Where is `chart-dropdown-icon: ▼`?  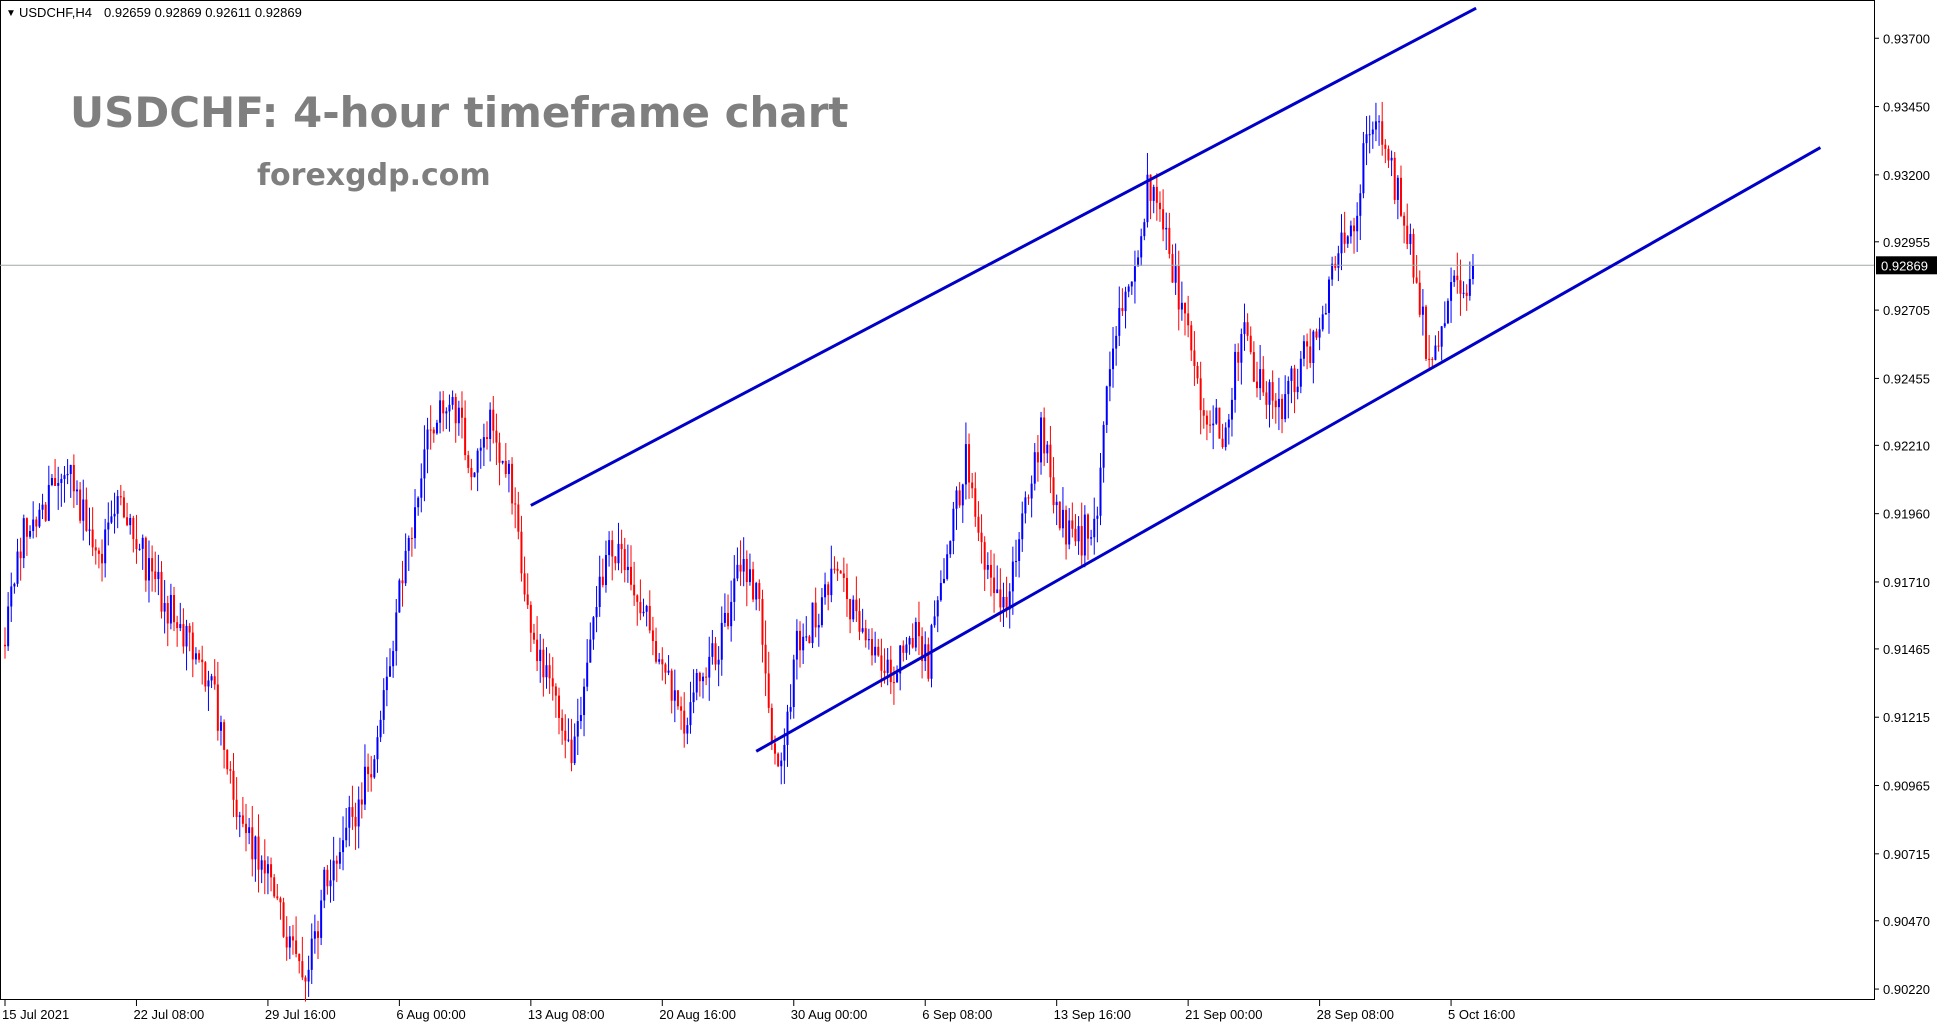 chart-dropdown-icon: ▼ is located at coordinates (11, 13).